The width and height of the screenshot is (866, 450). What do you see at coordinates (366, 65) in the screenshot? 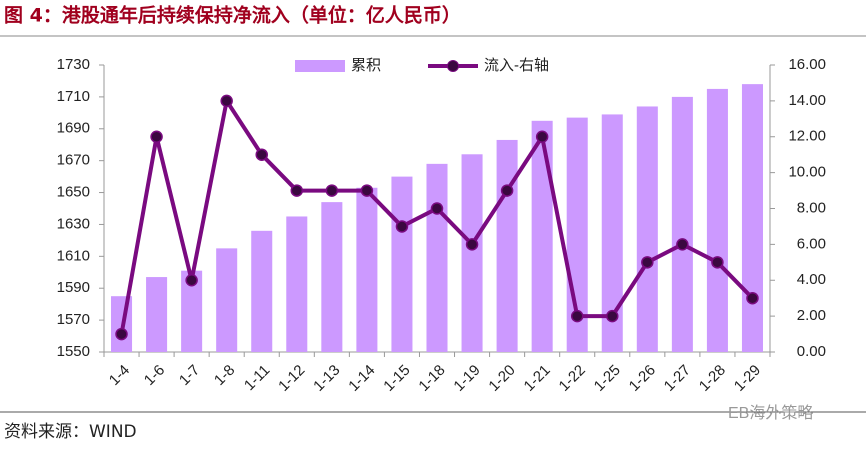
I see `legend-label: 累积` at bounding box center [366, 65].